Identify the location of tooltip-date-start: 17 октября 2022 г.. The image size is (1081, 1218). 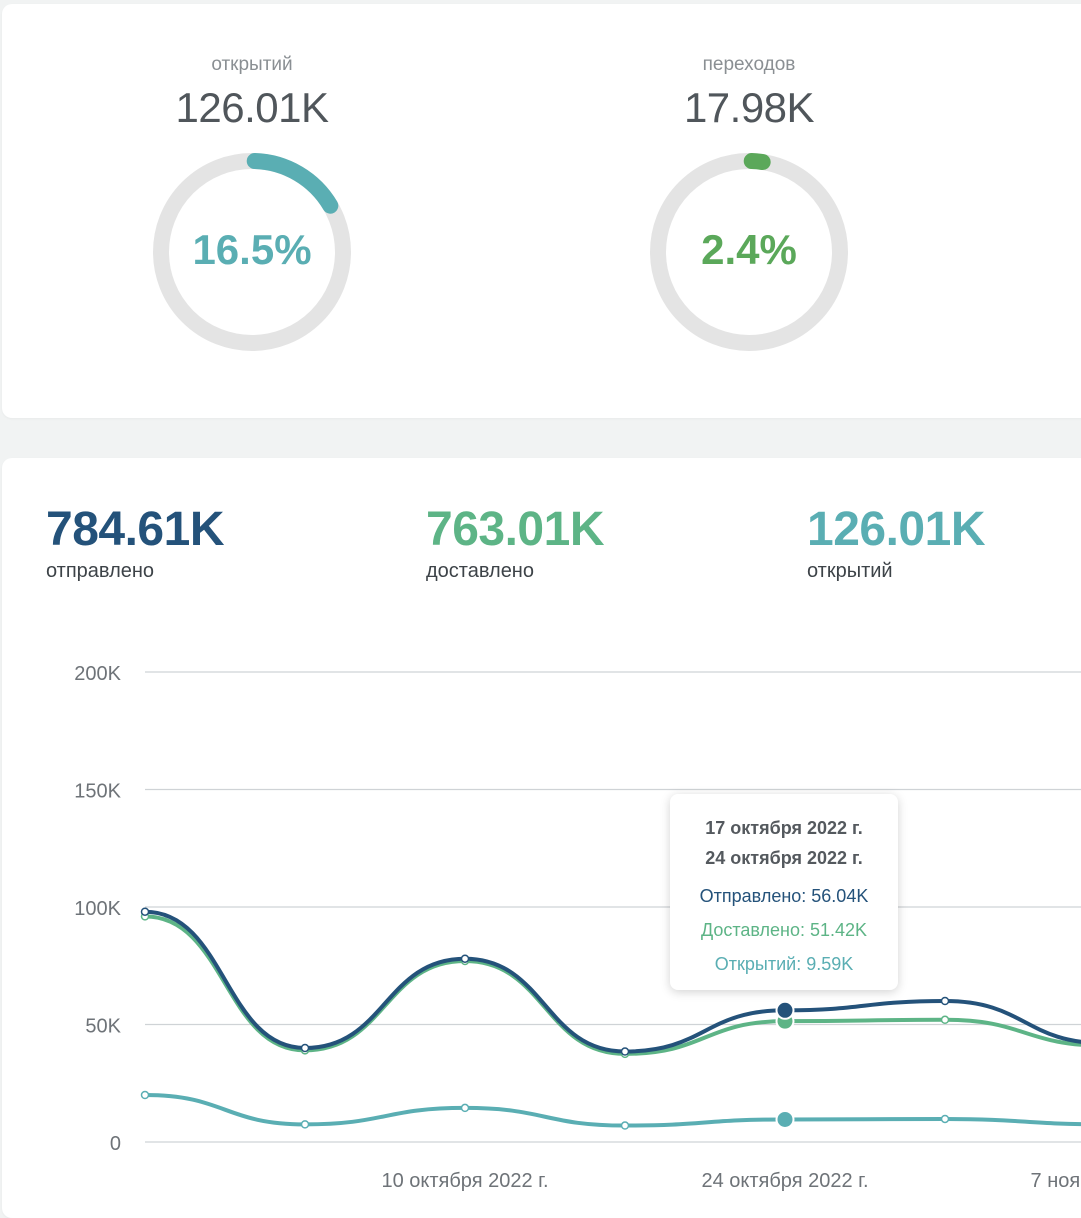
(784, 828).